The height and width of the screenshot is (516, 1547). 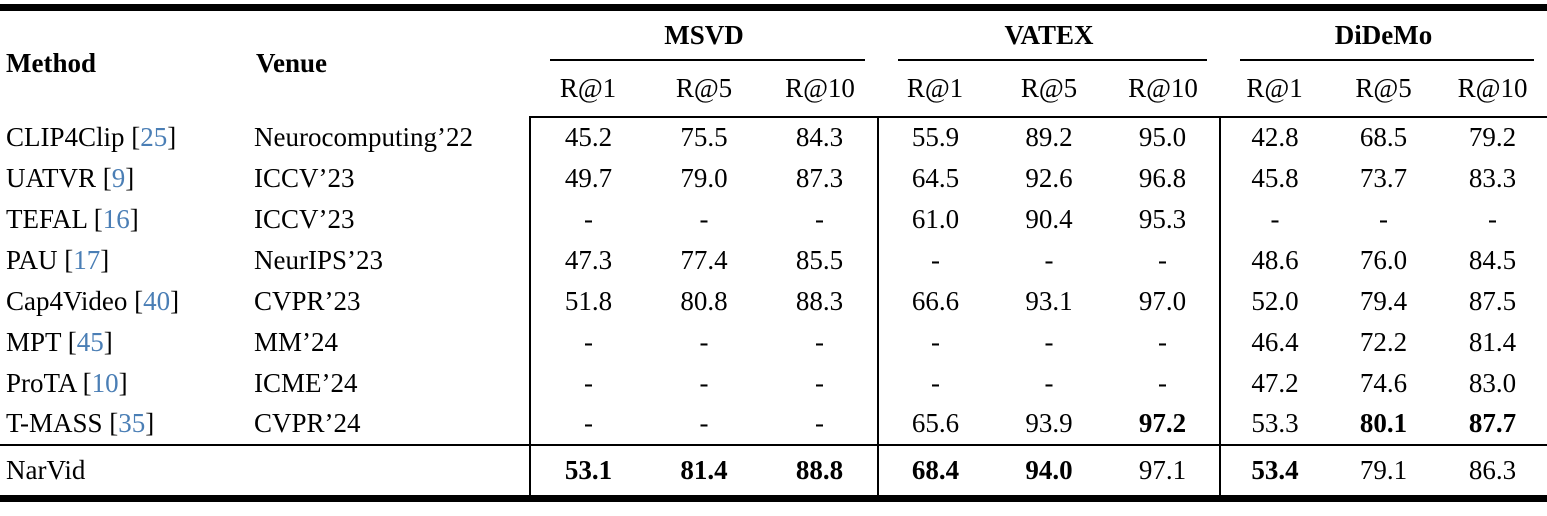 What do you see at coordinates (934, 219) in the screenshot?
I see `cell-vatex-r1: 61.0` at bounding box center [934, 219].